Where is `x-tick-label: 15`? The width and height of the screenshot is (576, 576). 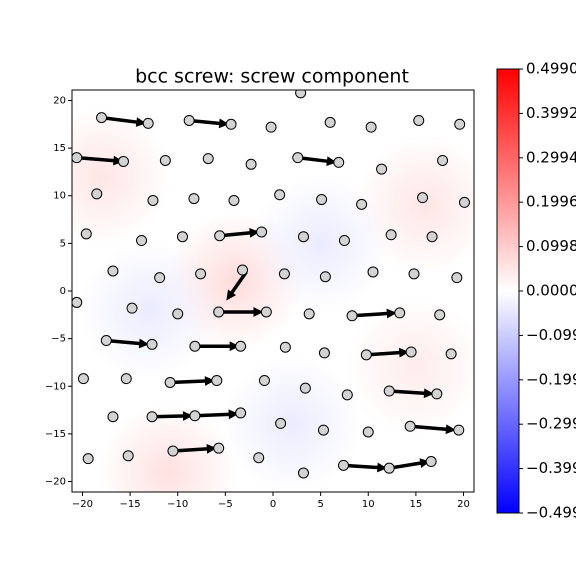 x-tick-label: 15 is located at coordinates (416, 504).